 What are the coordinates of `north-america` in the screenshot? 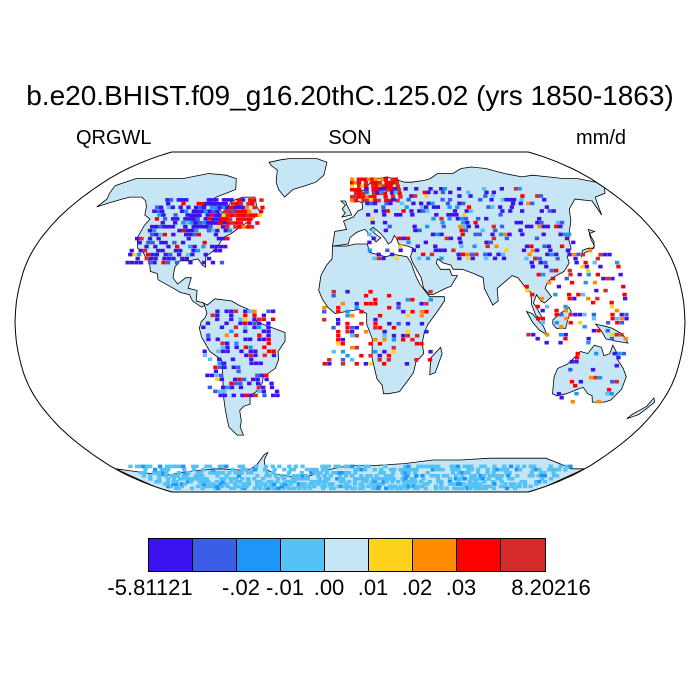 It's located at (179, 240).